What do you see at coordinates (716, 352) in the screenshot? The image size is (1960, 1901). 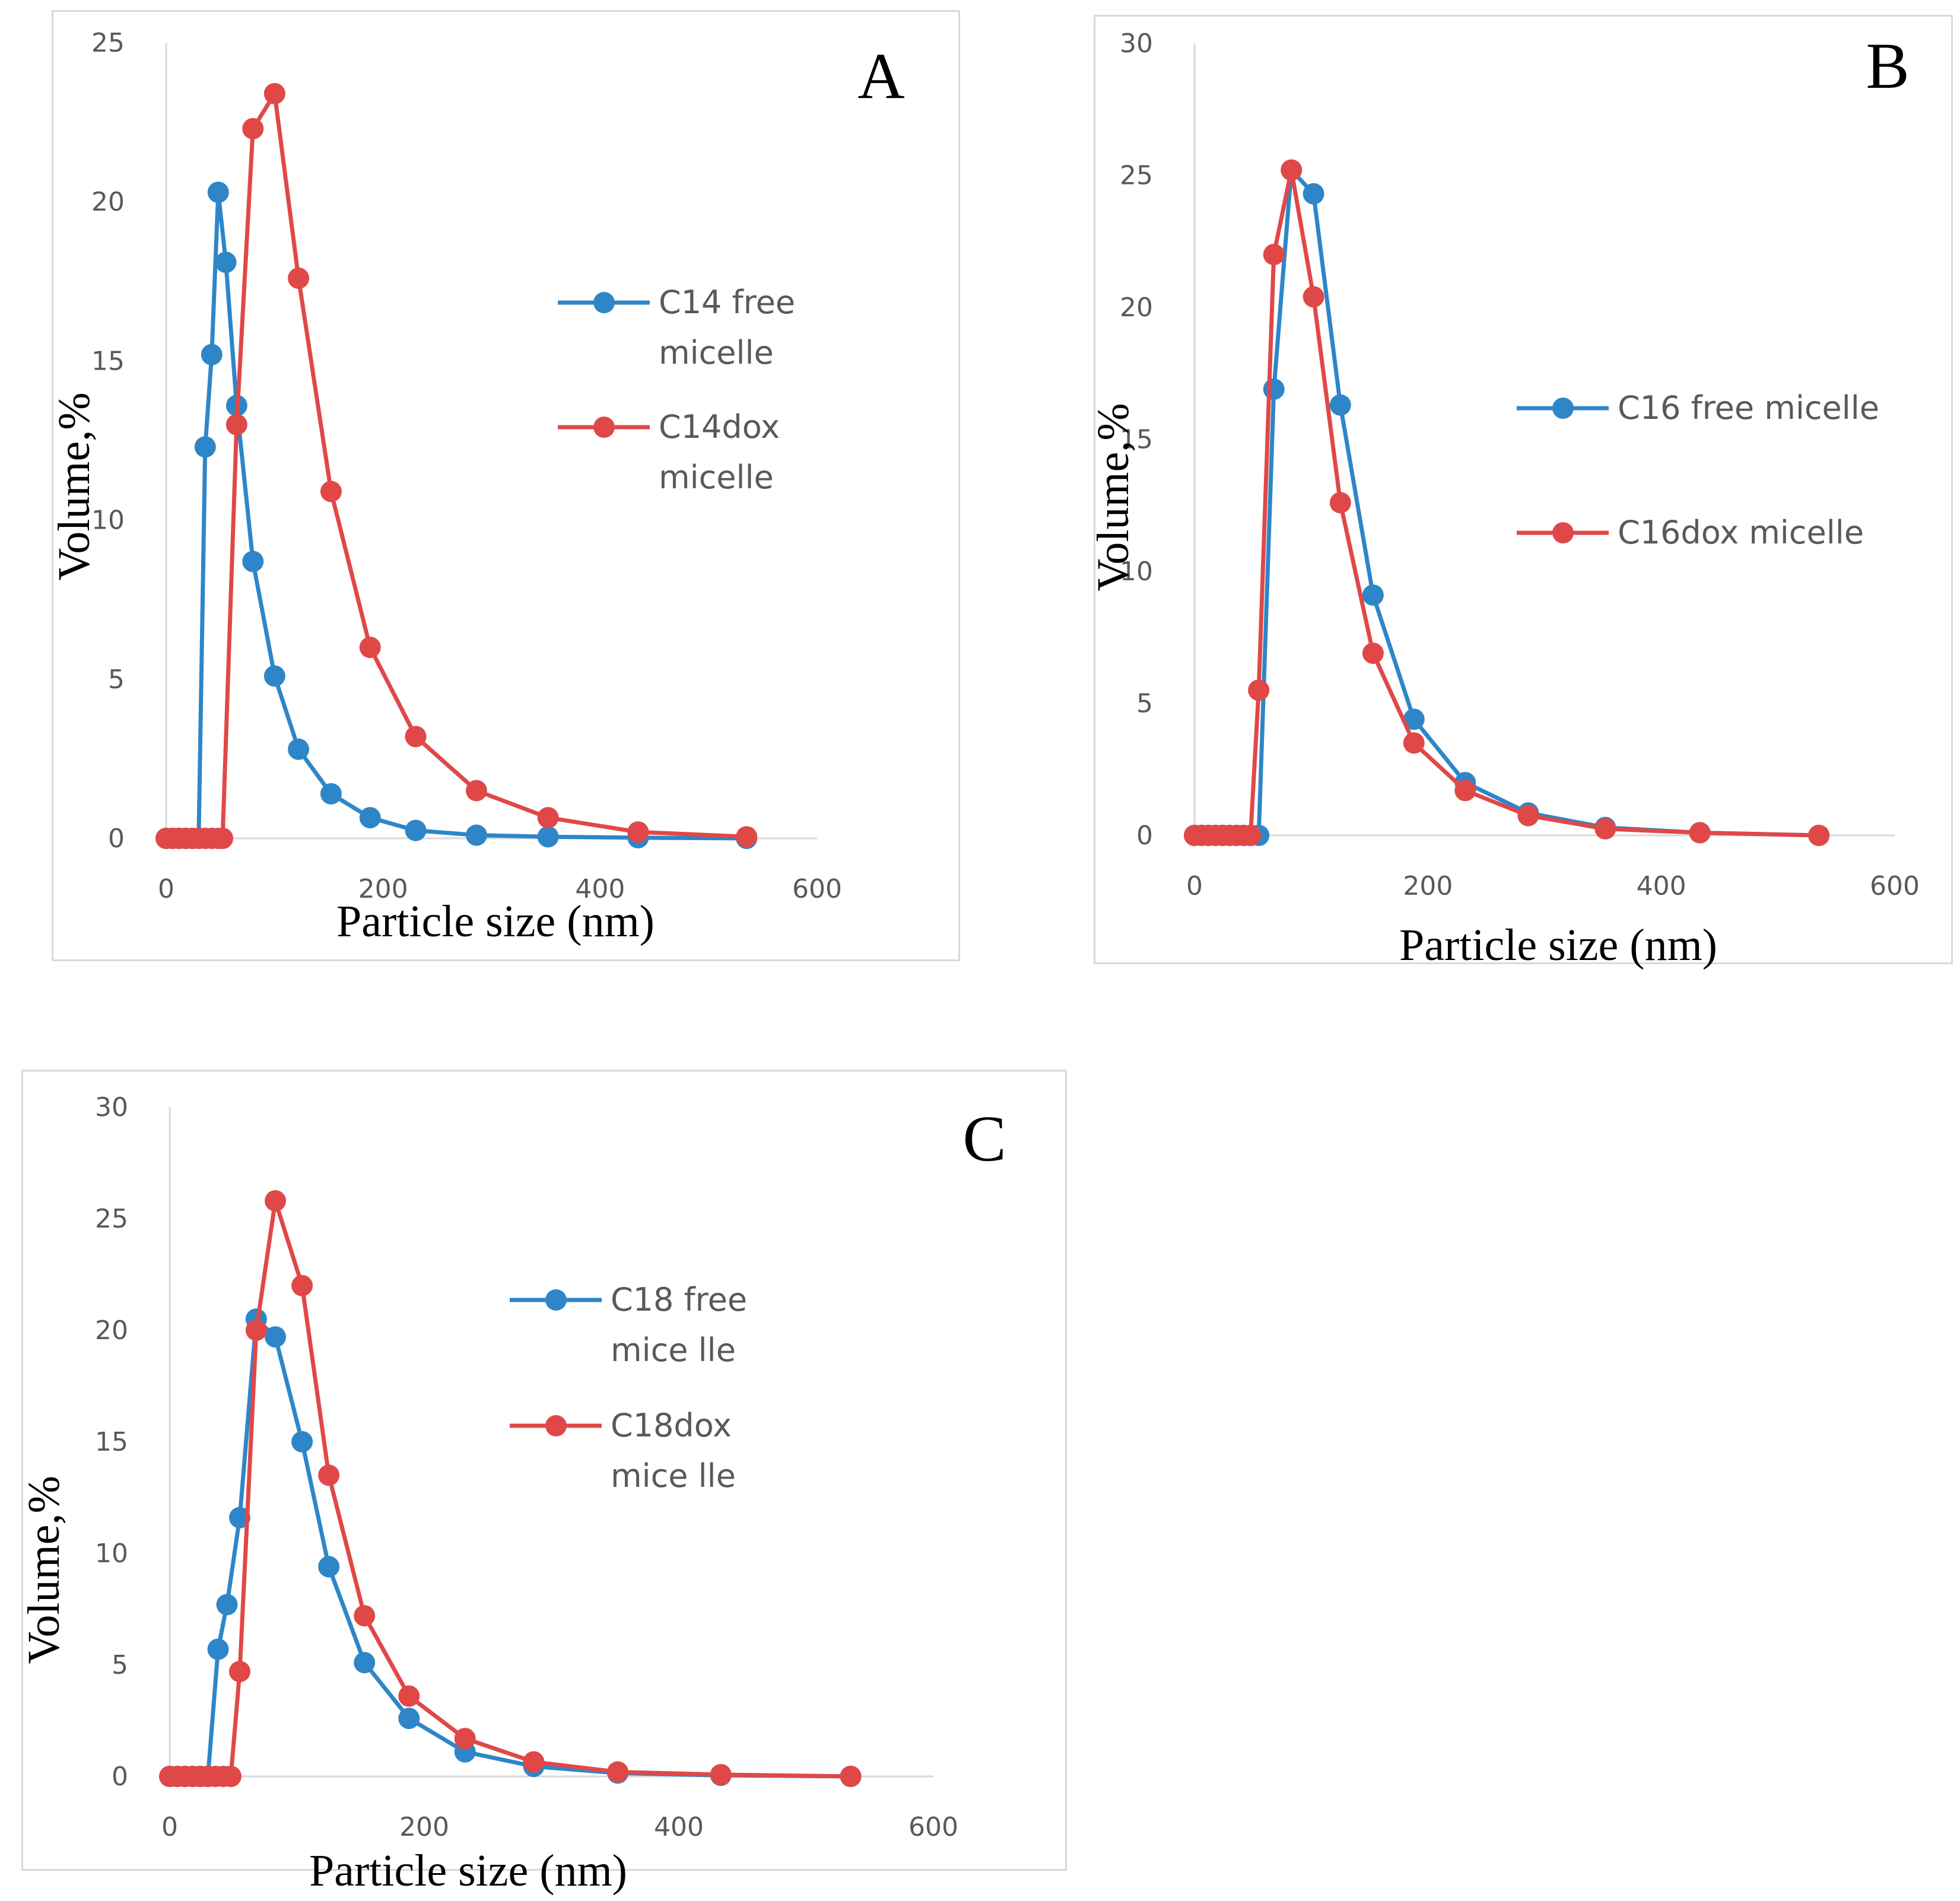 I see `series-1-legend-label: micelle` at bounding box center [716, 352].